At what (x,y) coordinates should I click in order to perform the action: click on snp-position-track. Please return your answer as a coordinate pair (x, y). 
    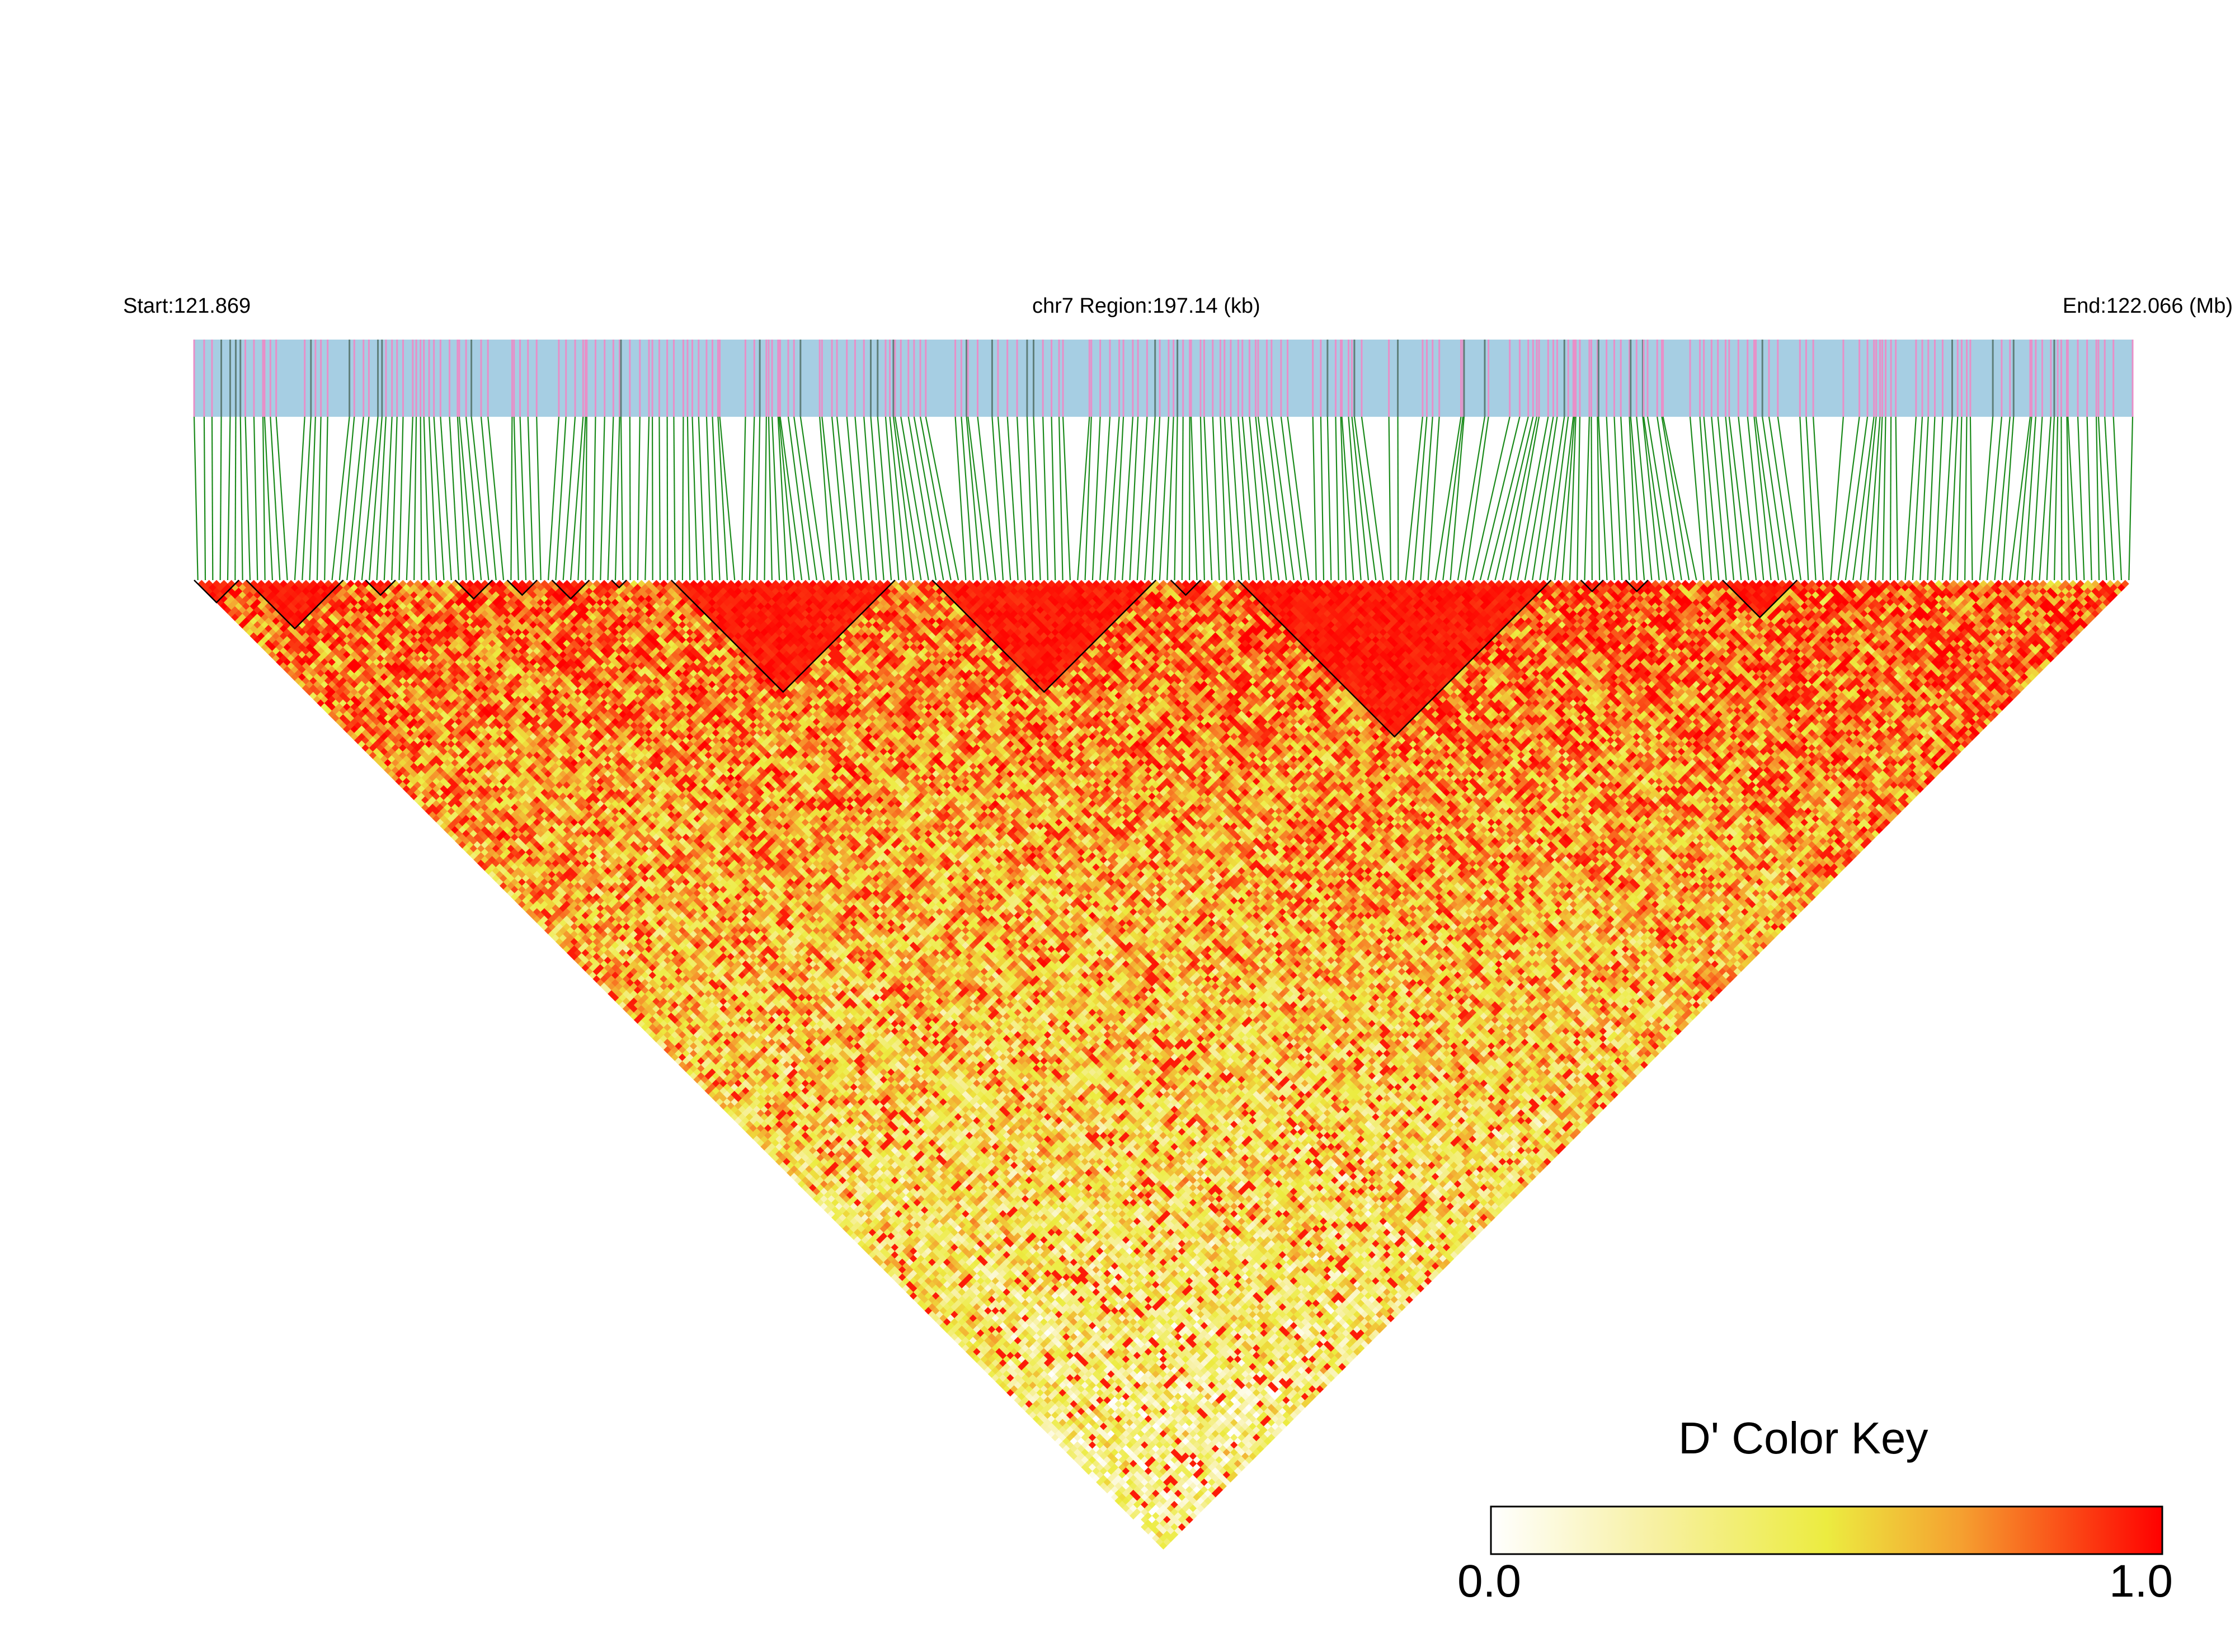
    Looking at the image, I should click on (1163, 379).